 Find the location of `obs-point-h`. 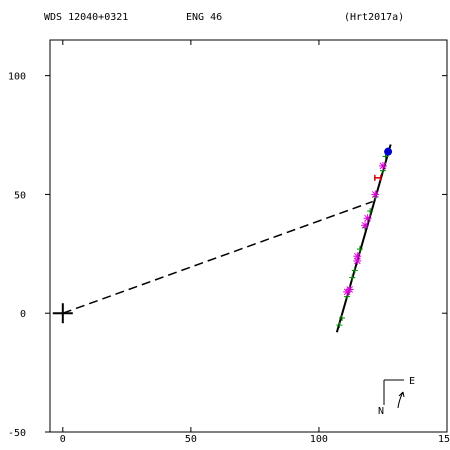

obs-point-h is located at coordinates (378, 177).